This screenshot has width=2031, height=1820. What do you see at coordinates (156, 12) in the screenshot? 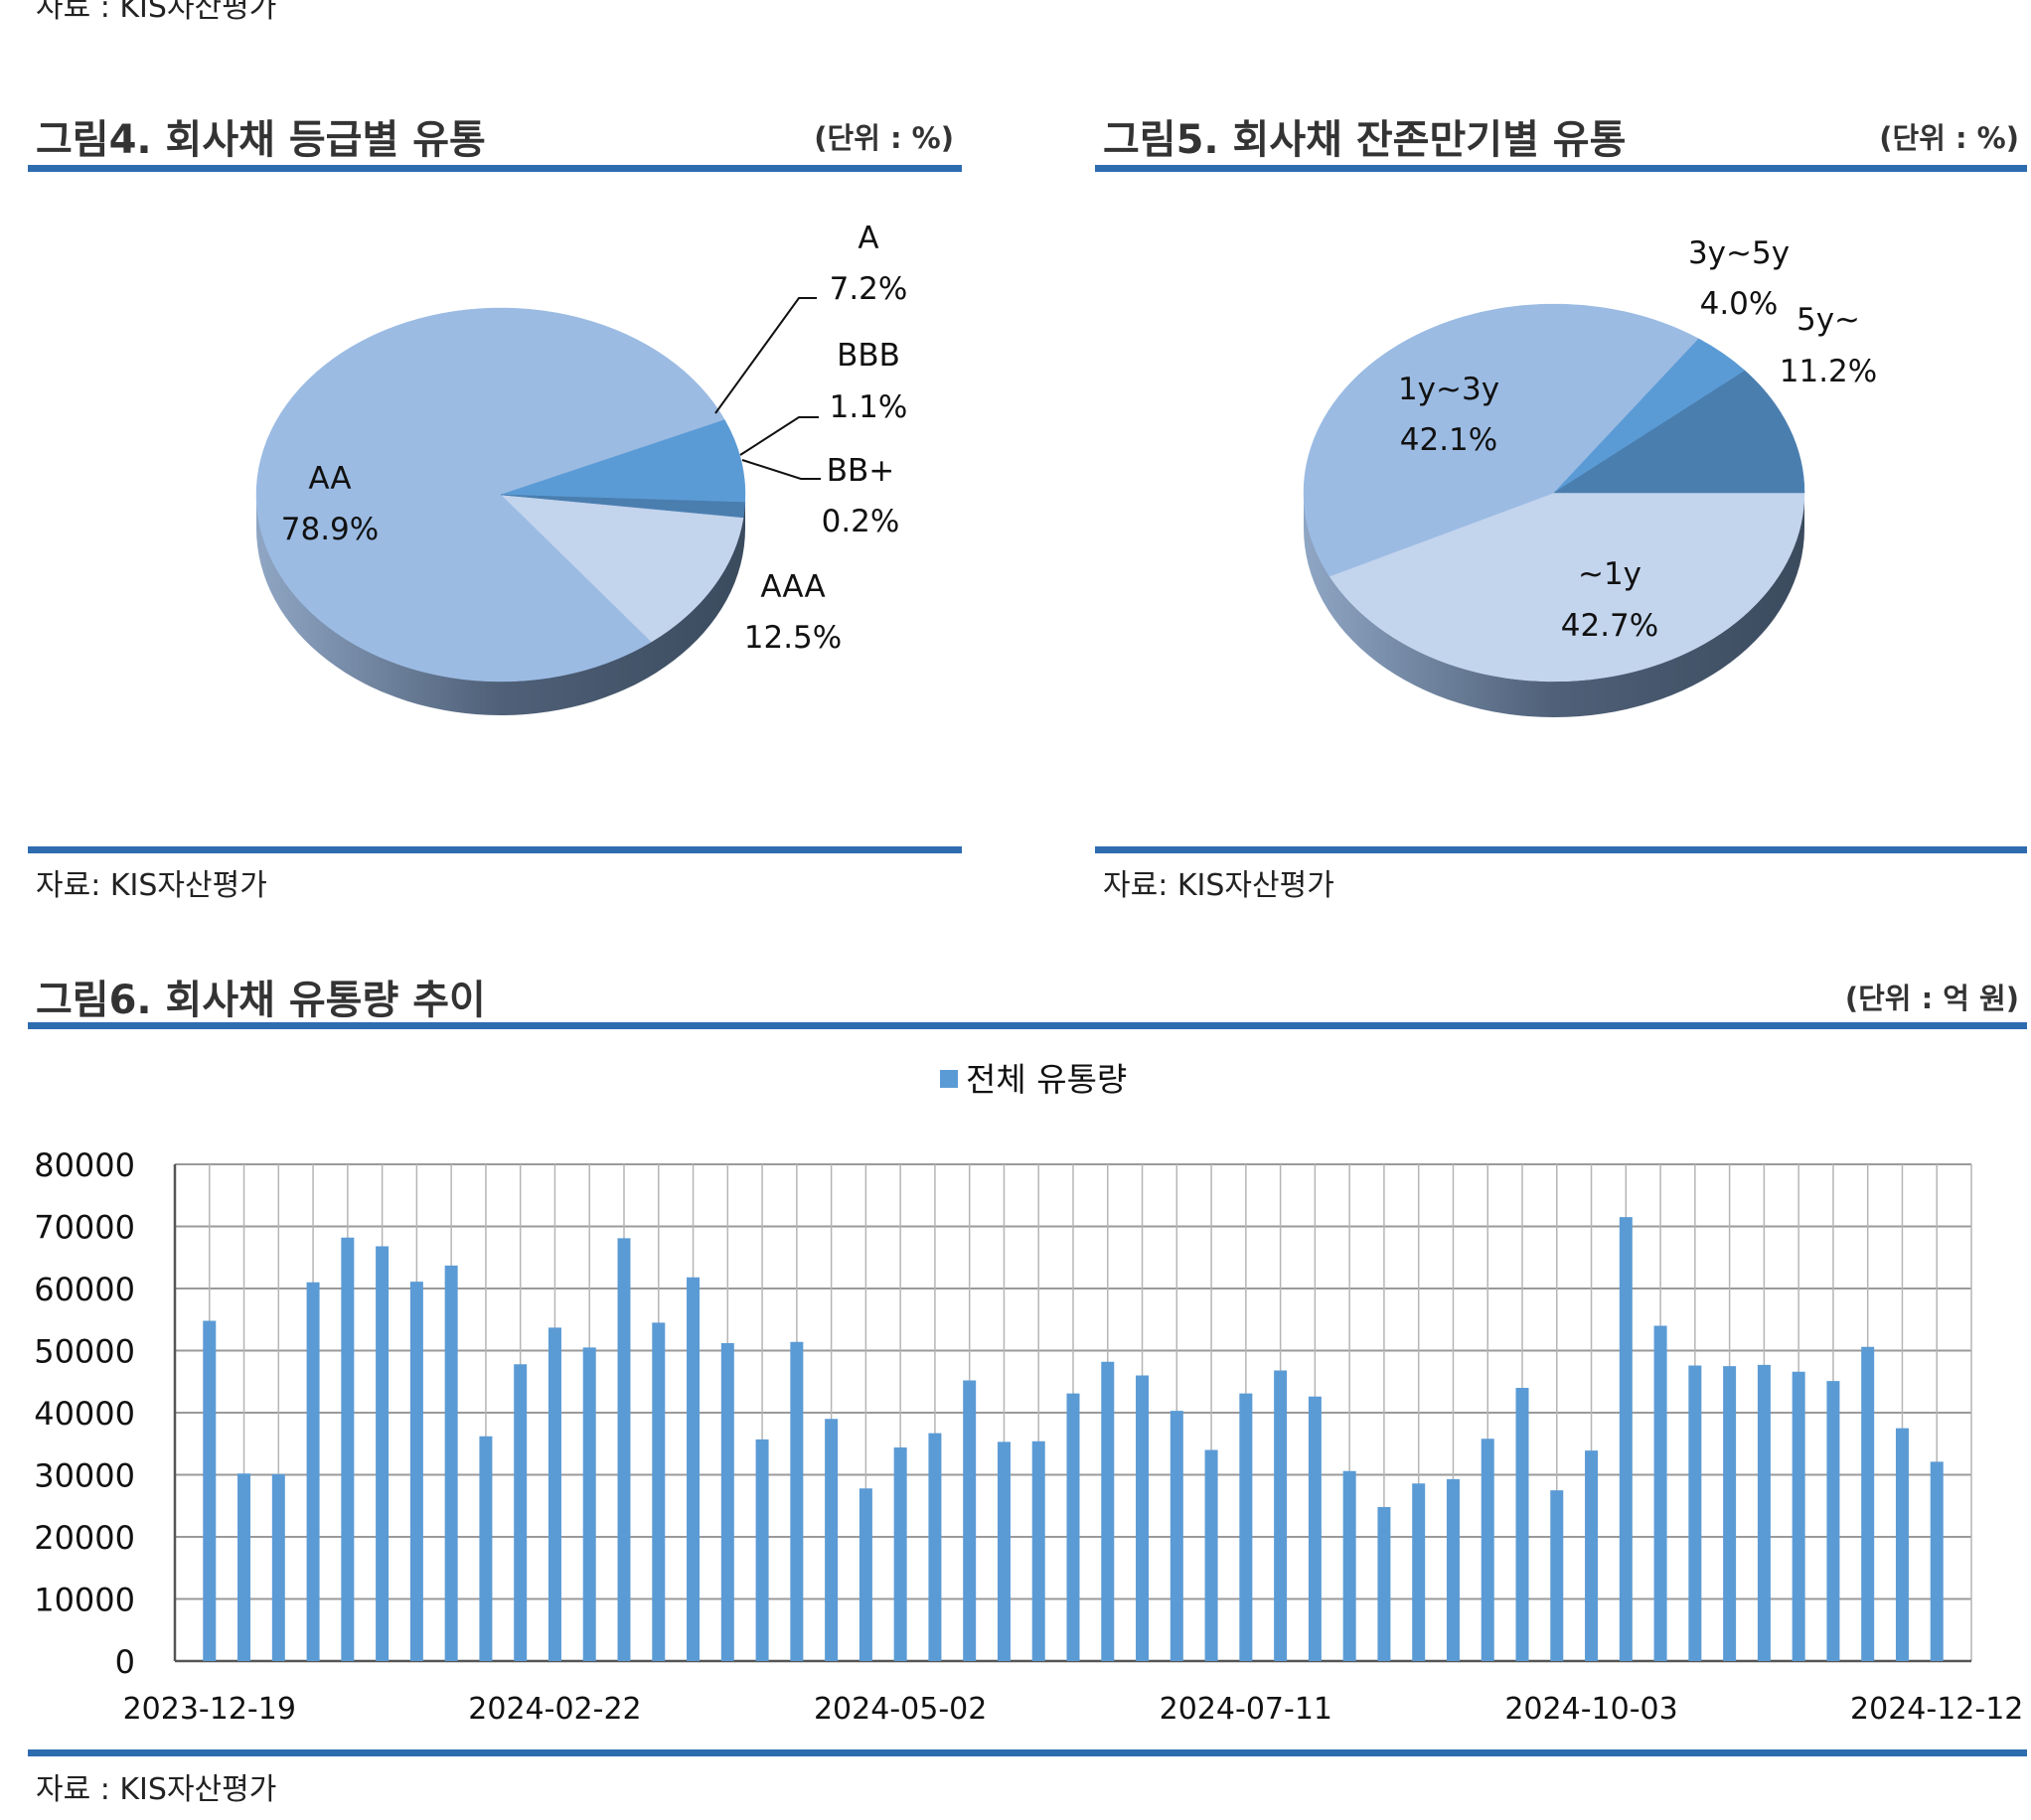
I see `top-source-note: 자료 : KIS자산평가` at bounding box center [156, 12].